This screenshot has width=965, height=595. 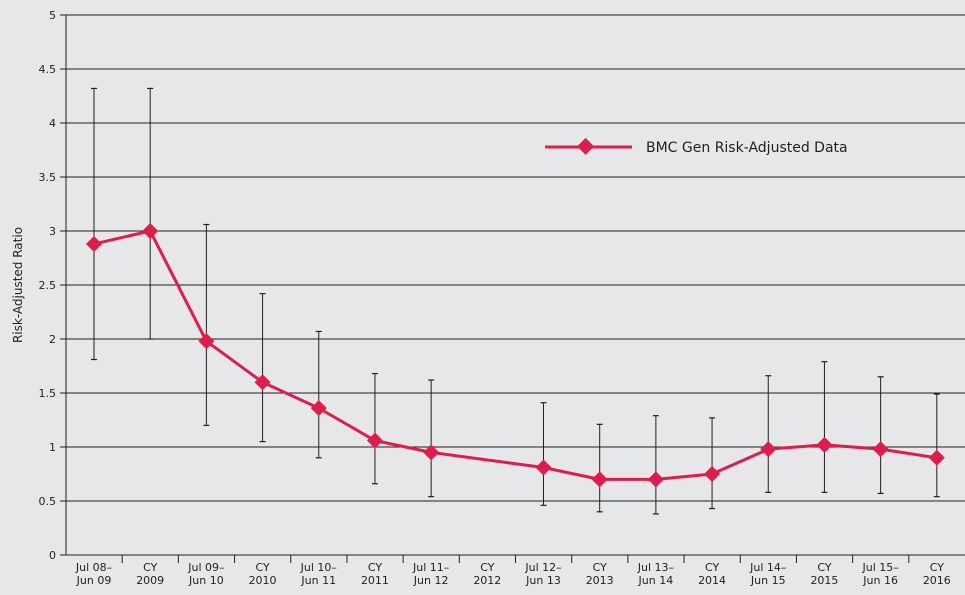 What do you see at coordinates (318, 580) in the screenshot?
I see `x-tick-label-line2: Jun 11` at bounding box center [318, 580].